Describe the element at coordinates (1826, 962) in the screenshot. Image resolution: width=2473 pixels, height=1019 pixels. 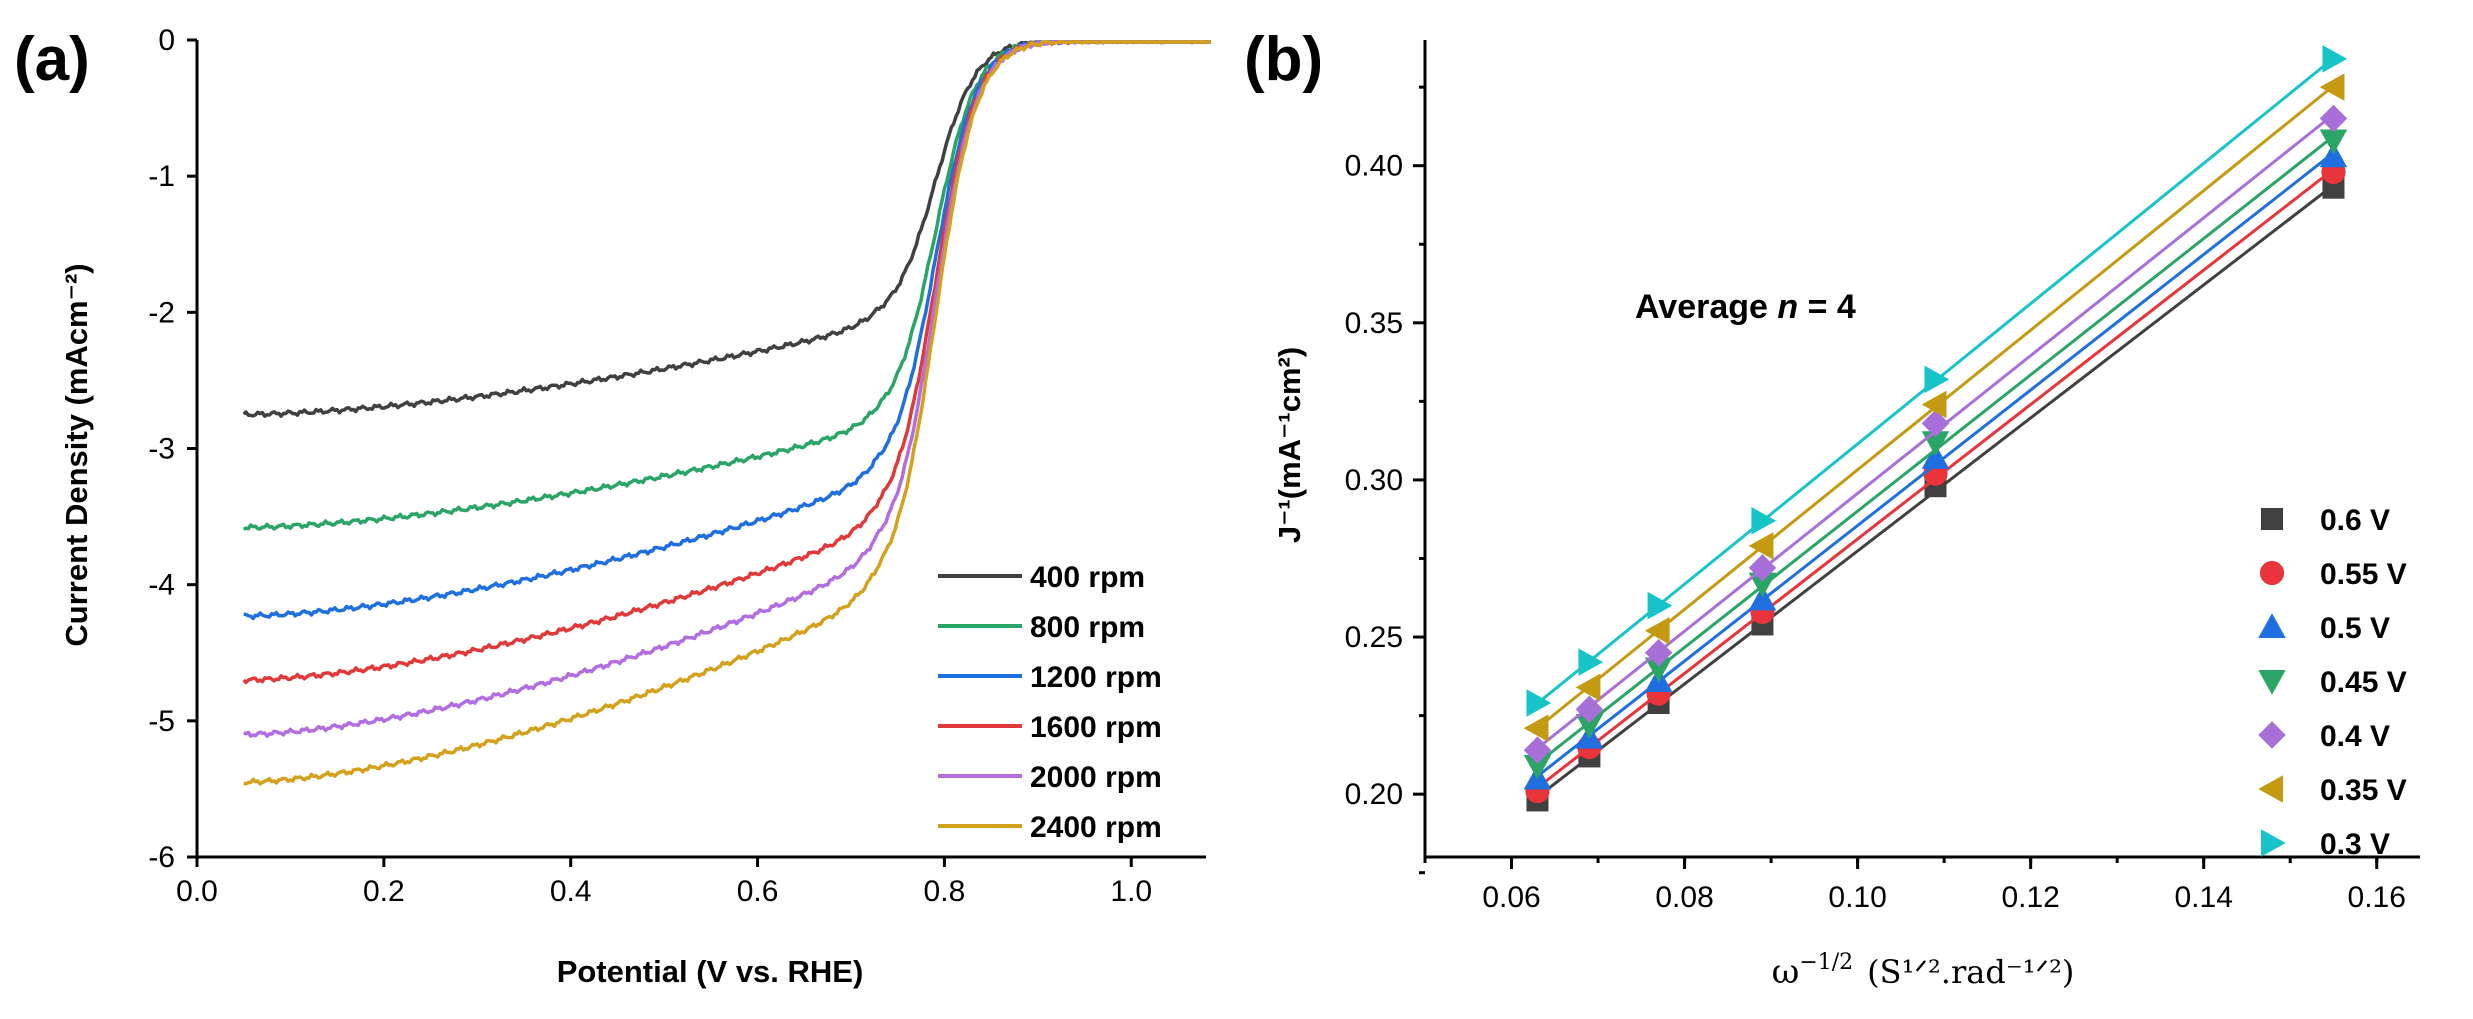
I see `x-label-exponent: −1/2` at that location.